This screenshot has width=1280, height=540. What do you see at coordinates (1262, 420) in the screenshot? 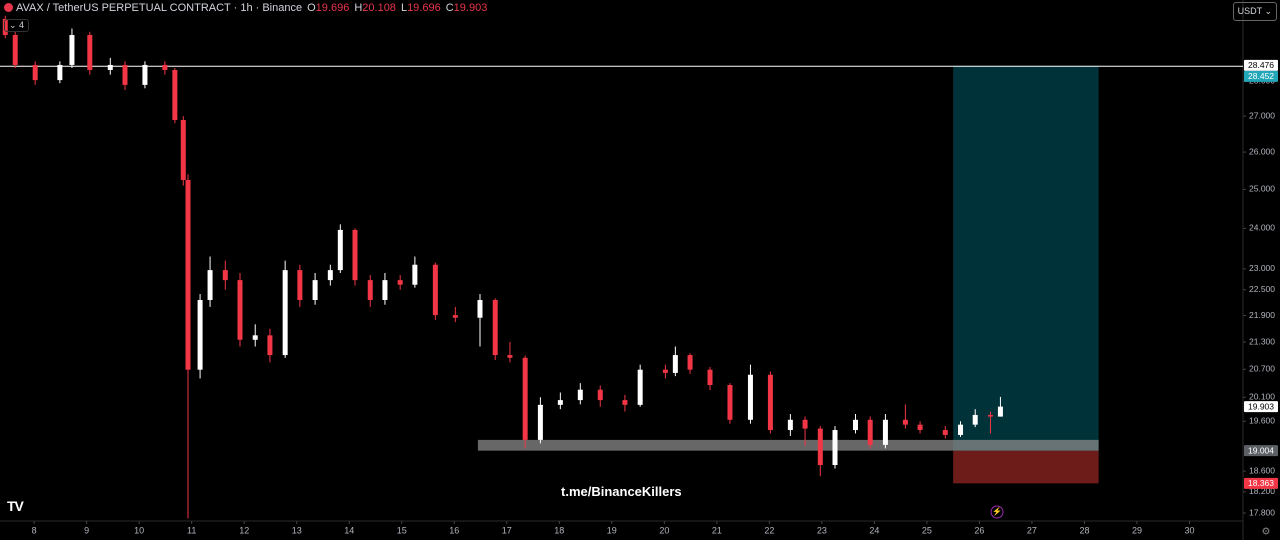
I see `y-tick-label: 19.600` at bounding box center [1262, 420].